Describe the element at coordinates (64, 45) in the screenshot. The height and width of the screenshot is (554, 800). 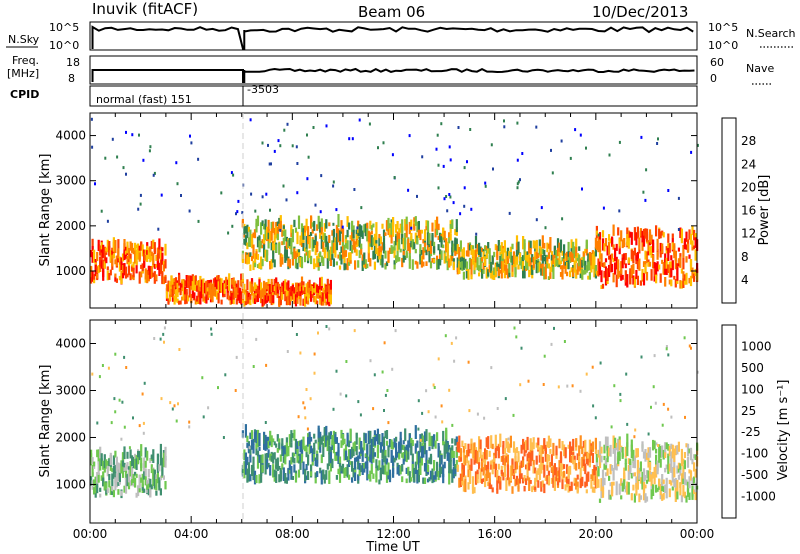
I see `nsky-tick-bottom: 10^0` at that location.